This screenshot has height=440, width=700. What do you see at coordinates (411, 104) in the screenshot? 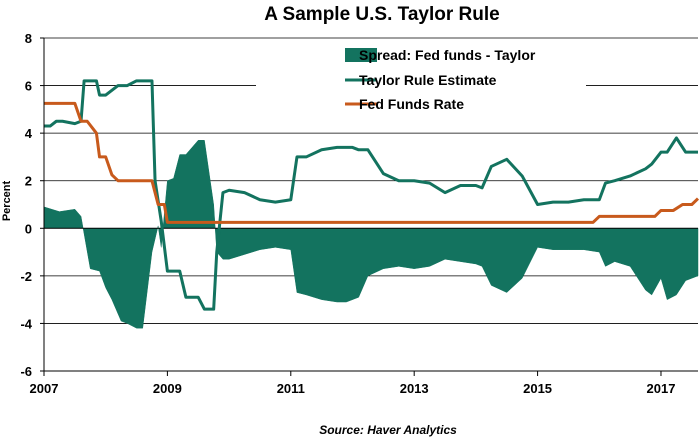
I see `legend-label: Fed Funds Rate` at bounding box center [411, 104].